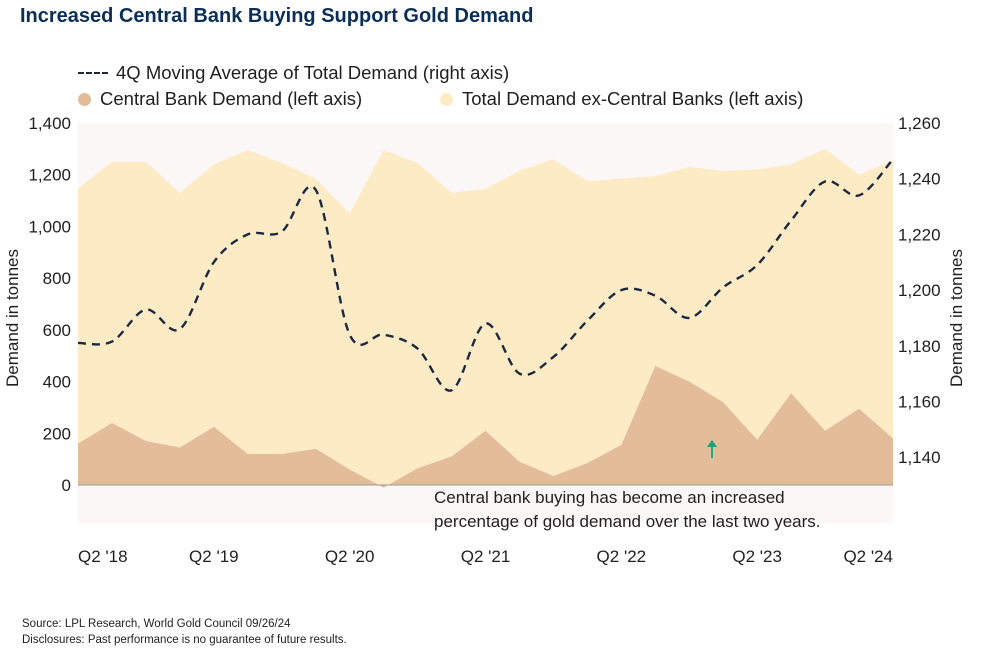 This screenshot has width=990, height=652. What do you see at coordinates (84, 99) in the screenshot?
I see `central-bank-swatch` at bounding box center [84, 99].